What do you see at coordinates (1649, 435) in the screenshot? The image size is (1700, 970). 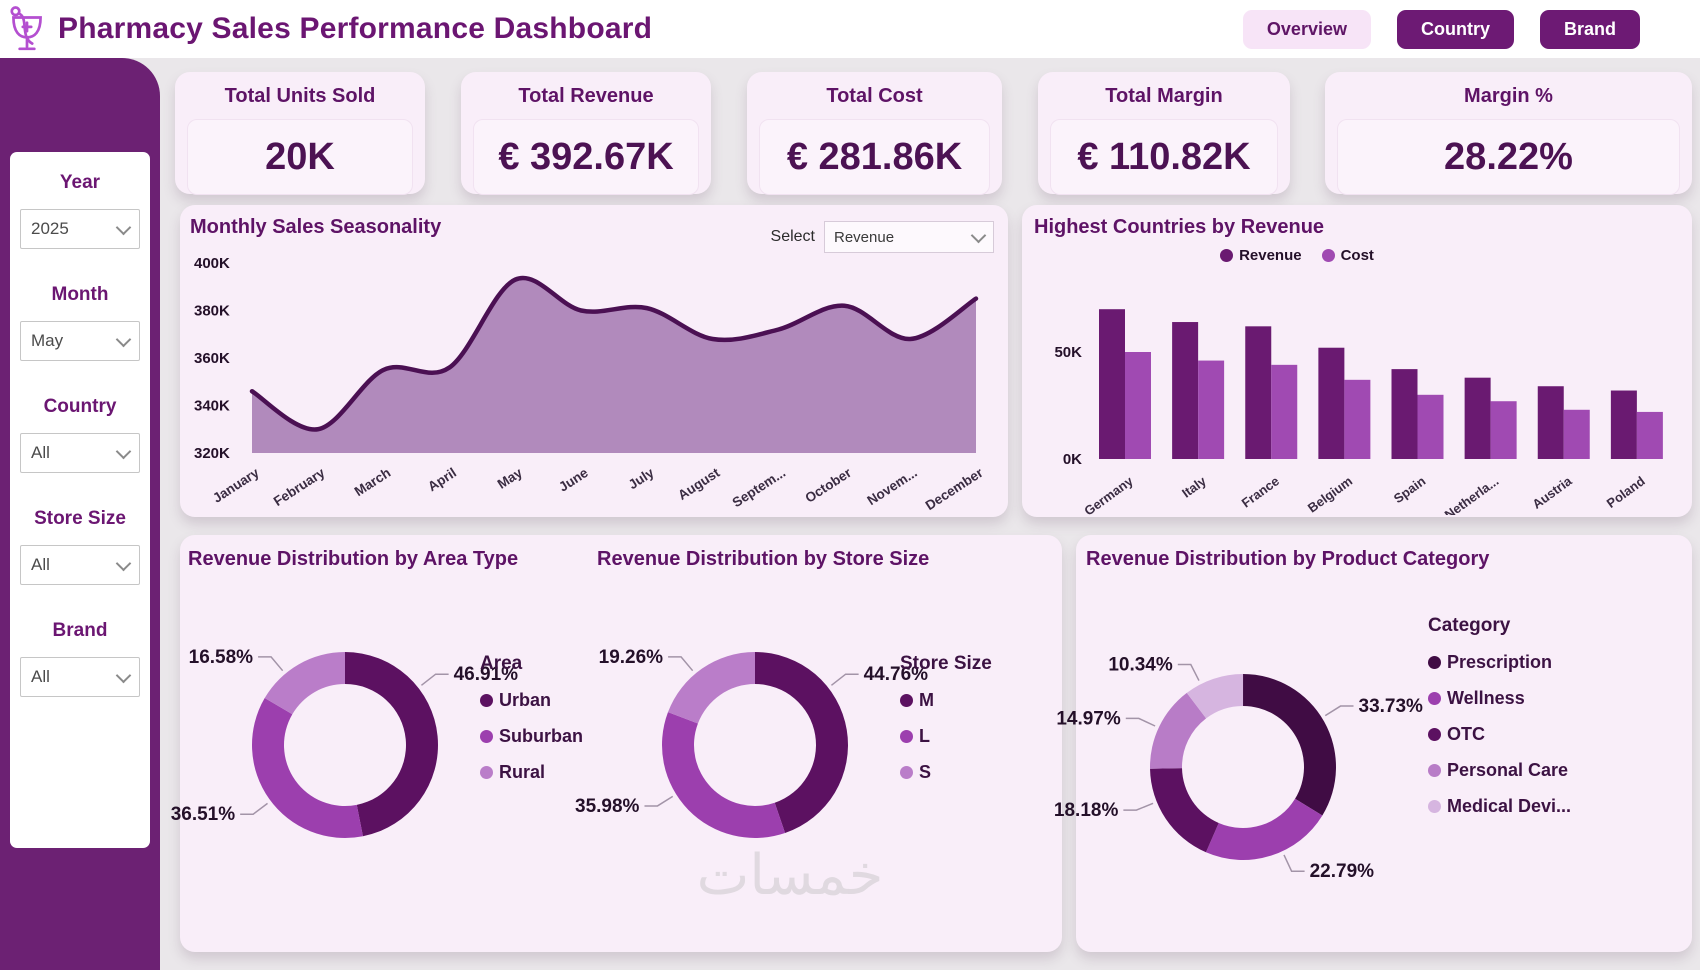 I see `bar-cost-Poland` at bounding box center [1649, 435].